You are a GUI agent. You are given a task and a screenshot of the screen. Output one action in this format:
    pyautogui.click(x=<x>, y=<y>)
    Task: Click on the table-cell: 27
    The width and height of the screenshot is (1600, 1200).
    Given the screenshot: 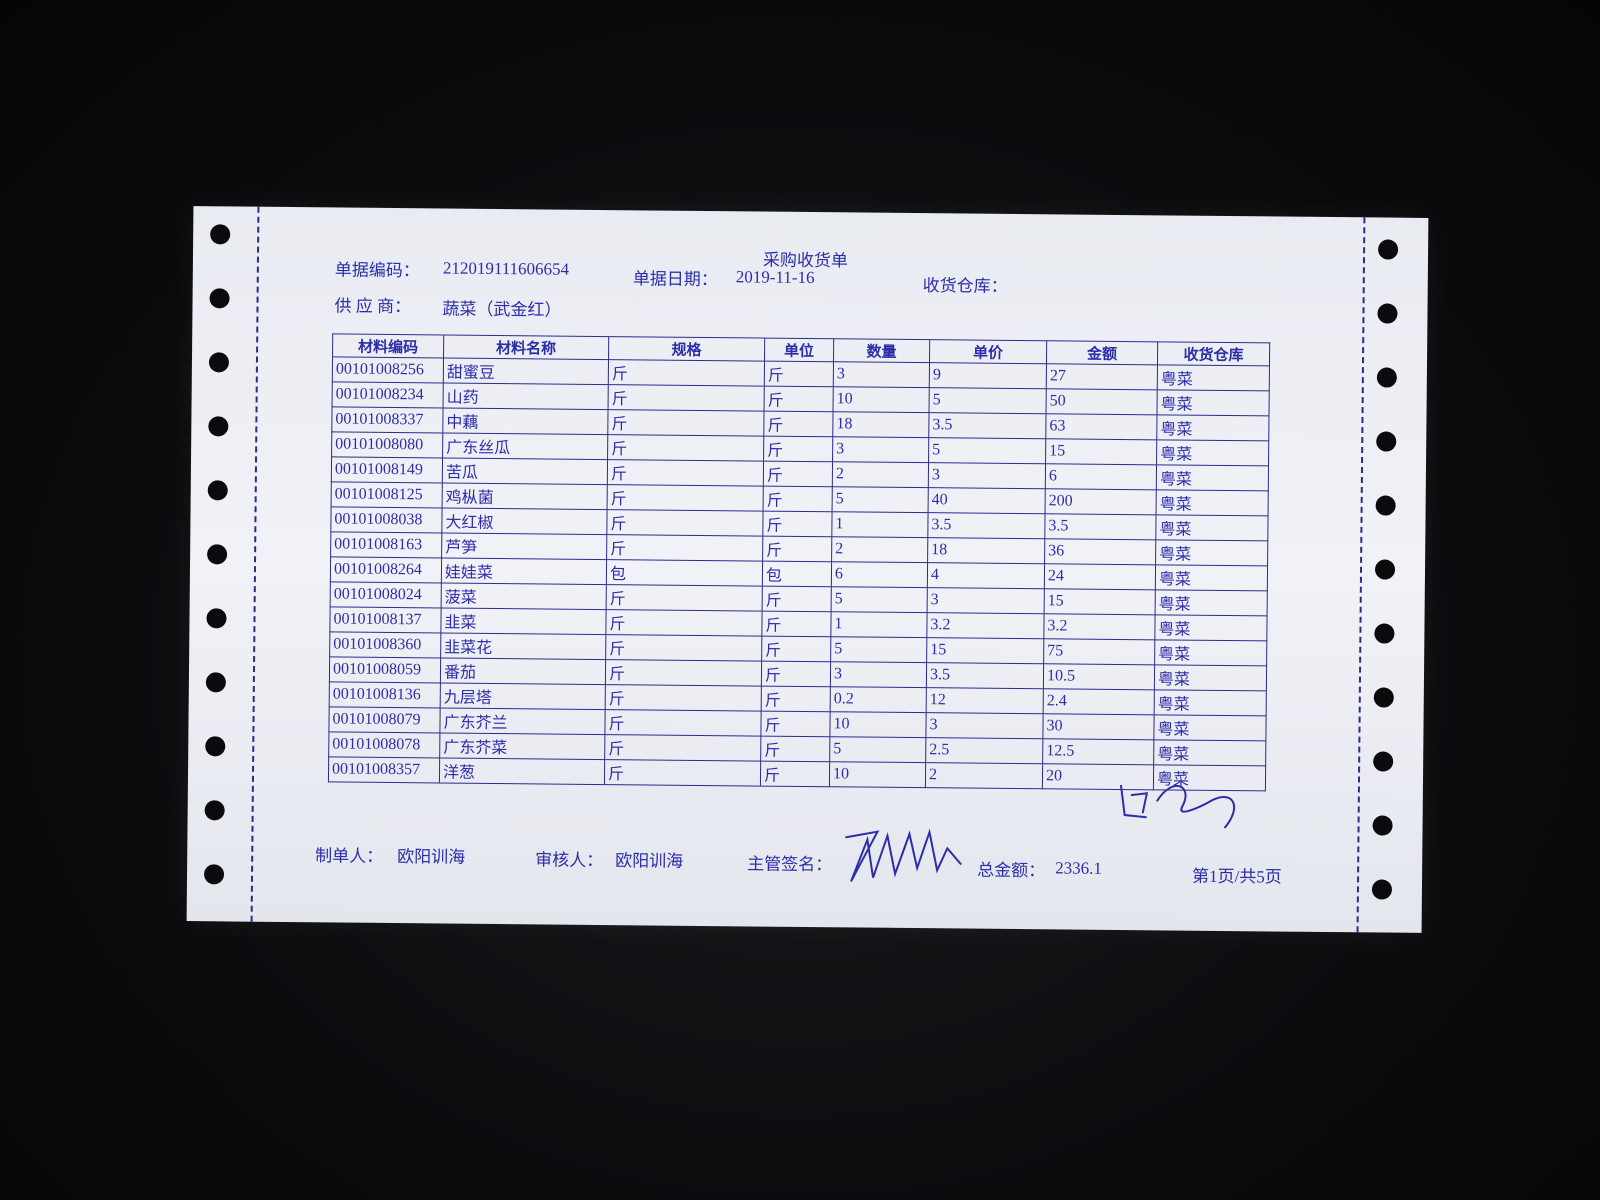 What is the action you would take?
    pyautogui.click(x=1102, y=376)
    